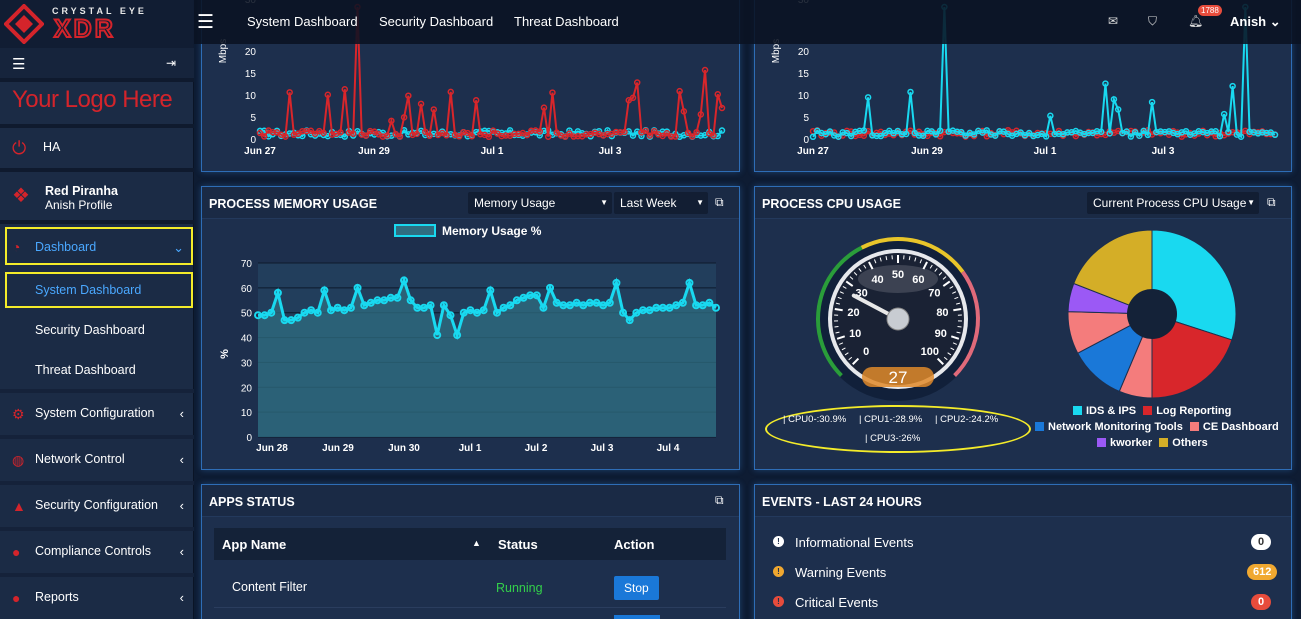  Describe the element at coordinates (16, 598) in the screenshot. I see `reports-icon: ●` at that location.